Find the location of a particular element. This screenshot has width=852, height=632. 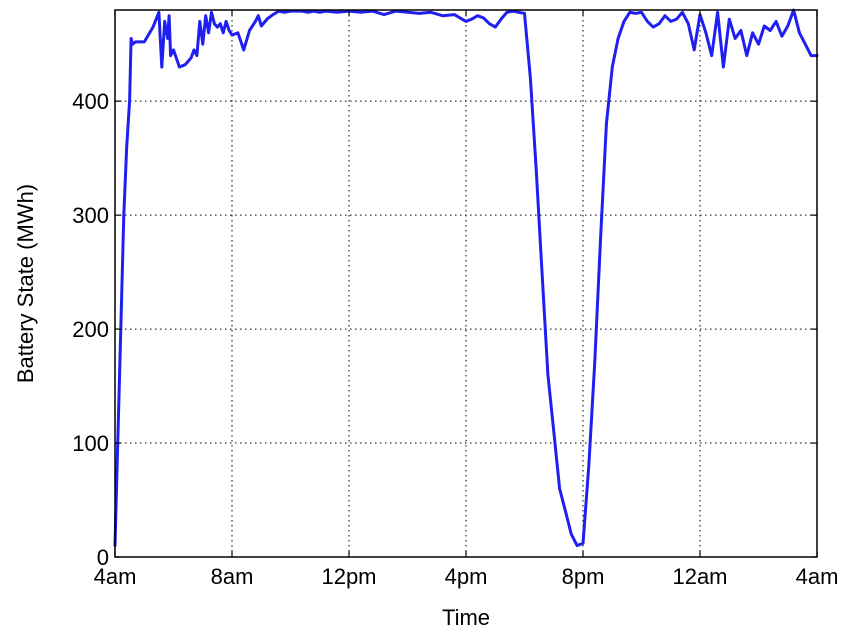

x-tick-label: 8am is located at coordinates (232, 576).